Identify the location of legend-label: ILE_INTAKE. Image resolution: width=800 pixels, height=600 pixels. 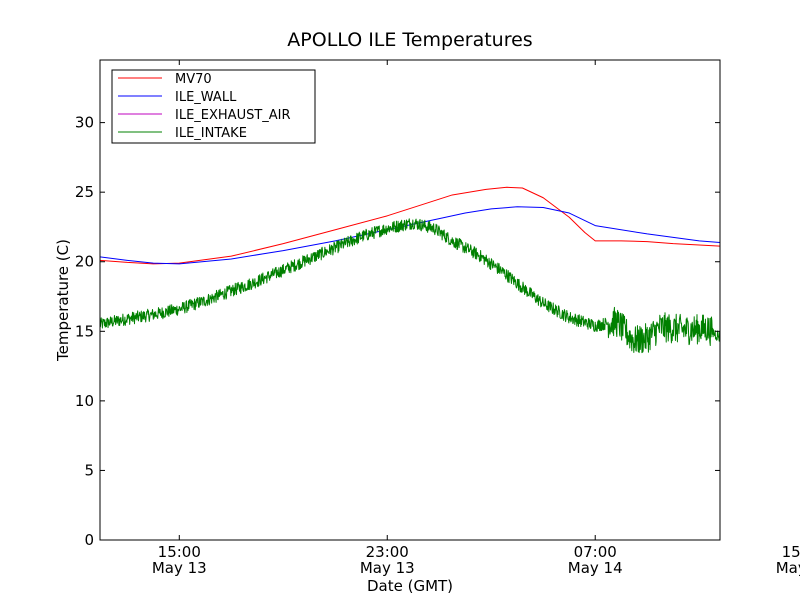
(211, 133).